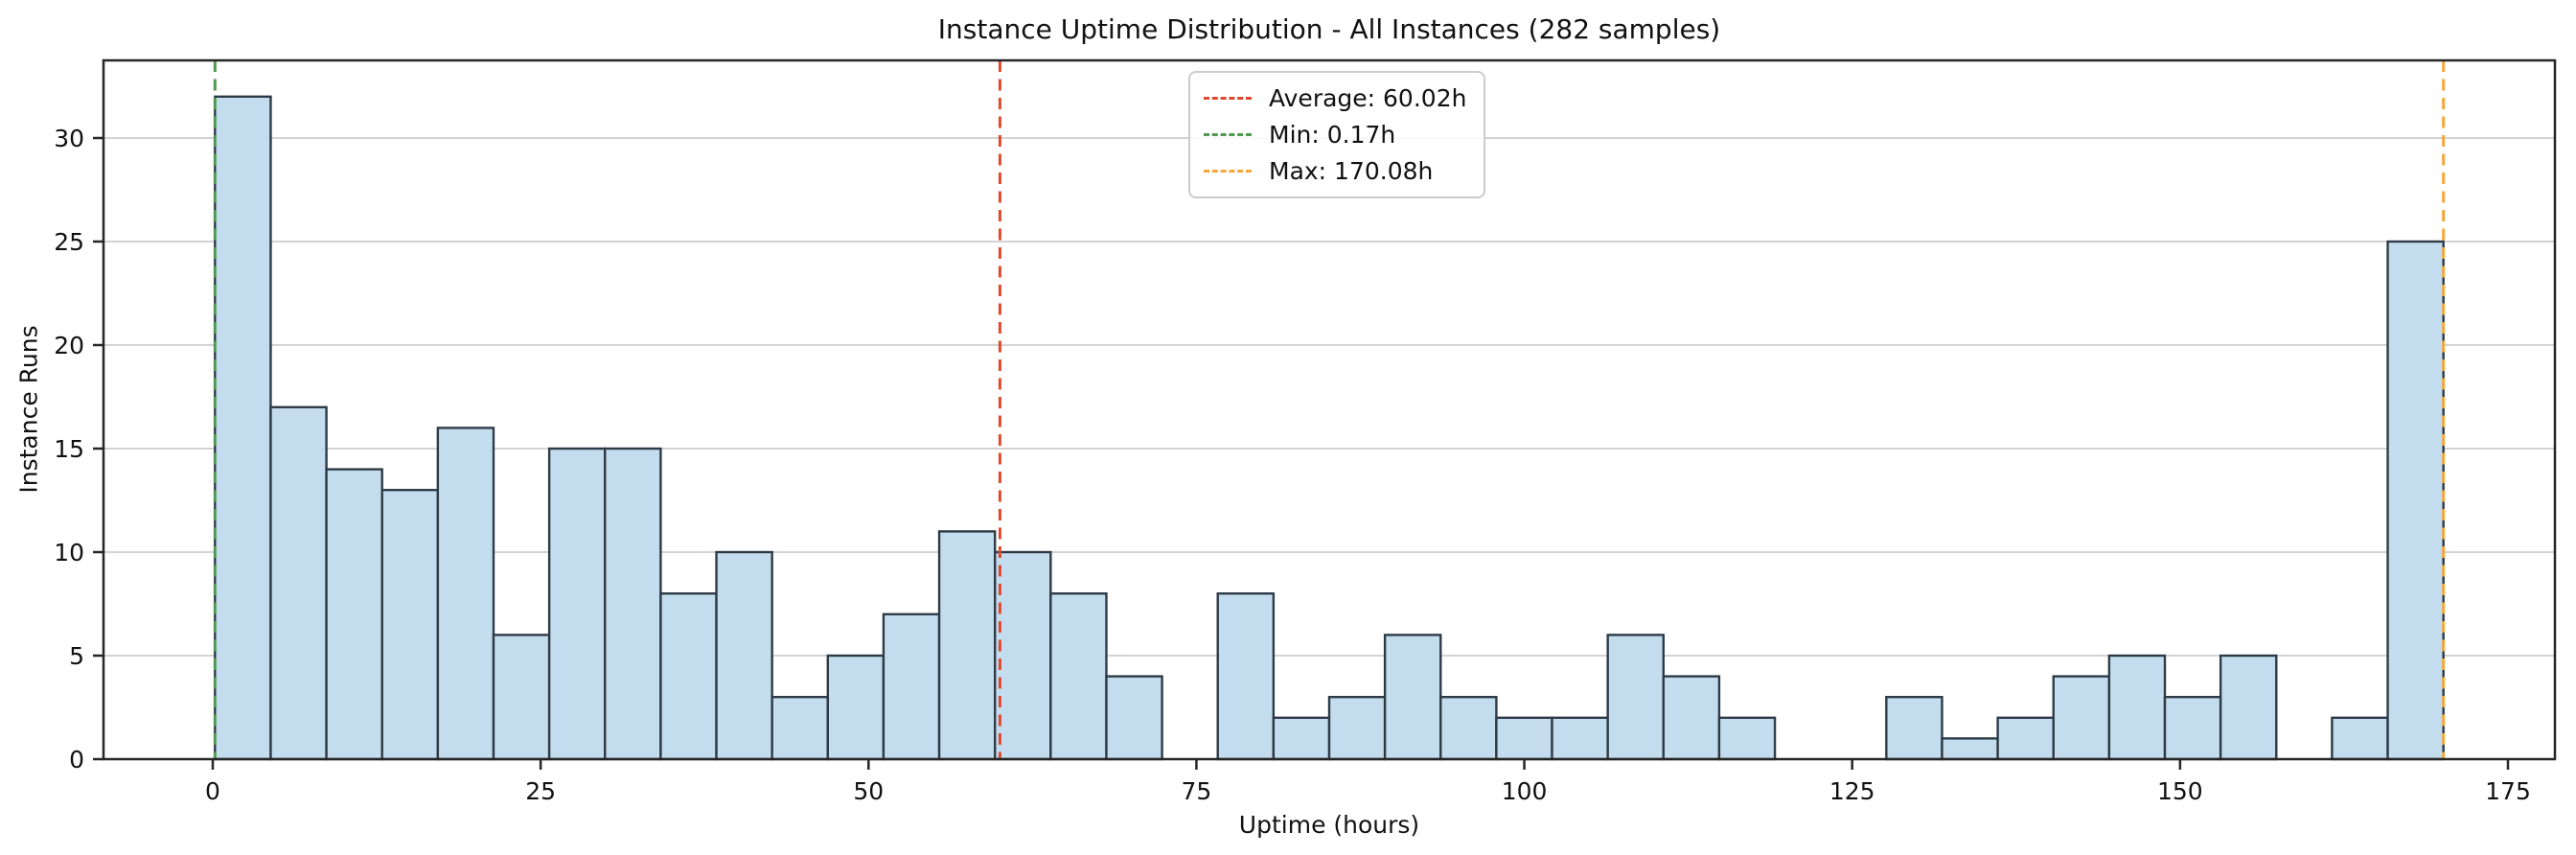 This screenshot has height=855, width=2576. I want to click on x-axis-label: Uptime (hours), so click(1329, 825).